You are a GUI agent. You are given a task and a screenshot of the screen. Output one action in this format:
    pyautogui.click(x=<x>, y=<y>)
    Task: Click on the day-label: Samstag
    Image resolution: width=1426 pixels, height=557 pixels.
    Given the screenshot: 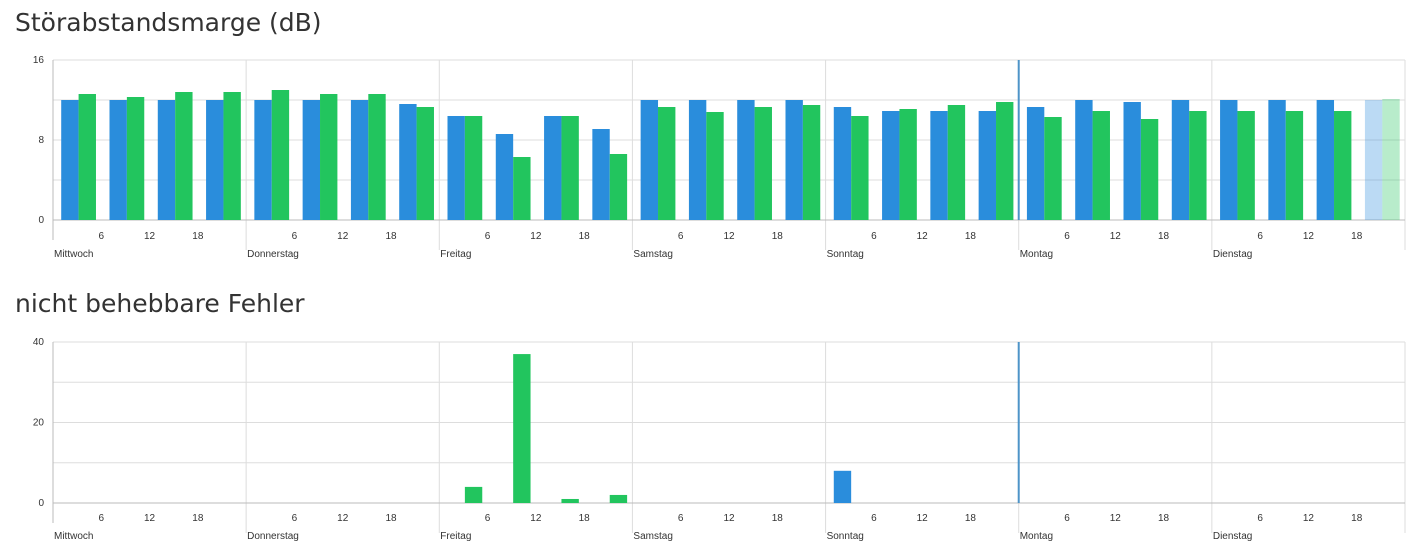 What is the action you would take?
    pyautogui.click(x=652, y=536)
    